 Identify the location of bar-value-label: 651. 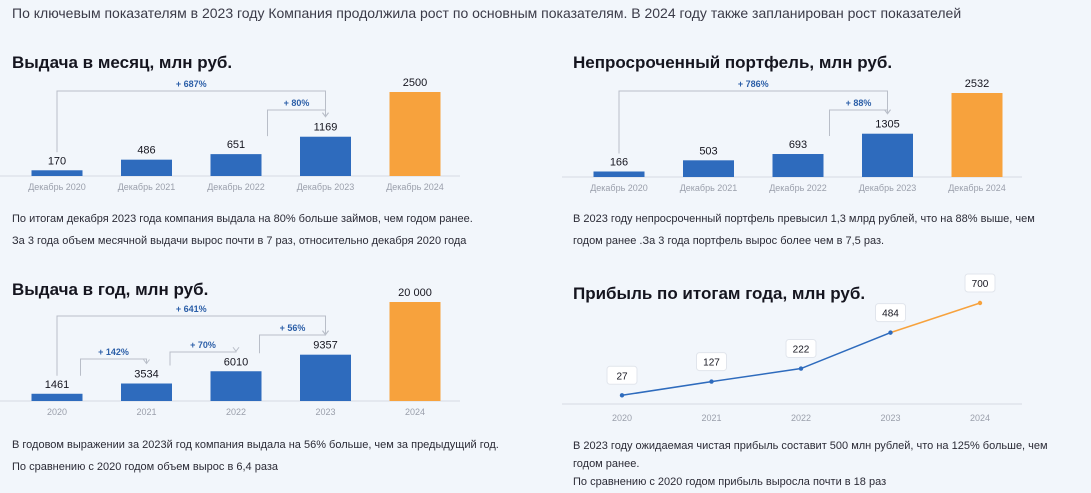
(236, 145).